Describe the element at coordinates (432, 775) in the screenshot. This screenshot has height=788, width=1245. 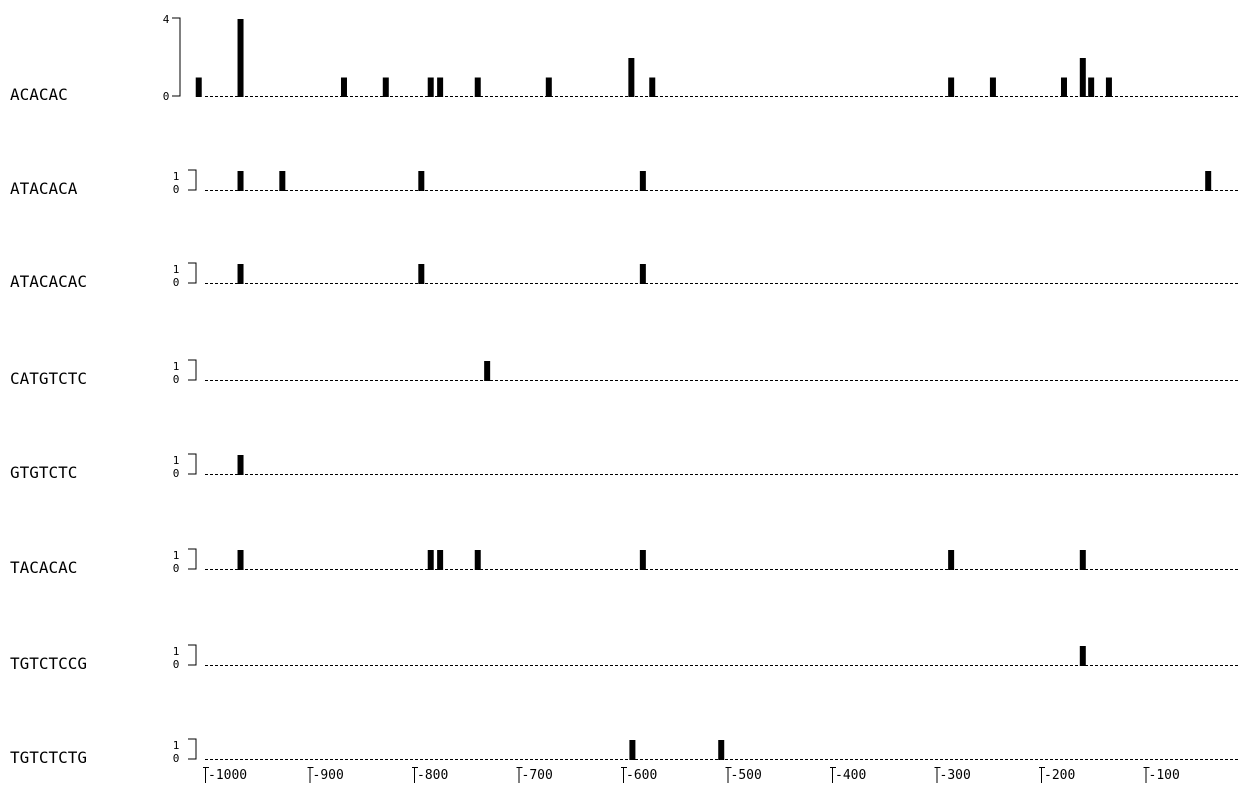
I see `x-tick-label: -800` at that location.